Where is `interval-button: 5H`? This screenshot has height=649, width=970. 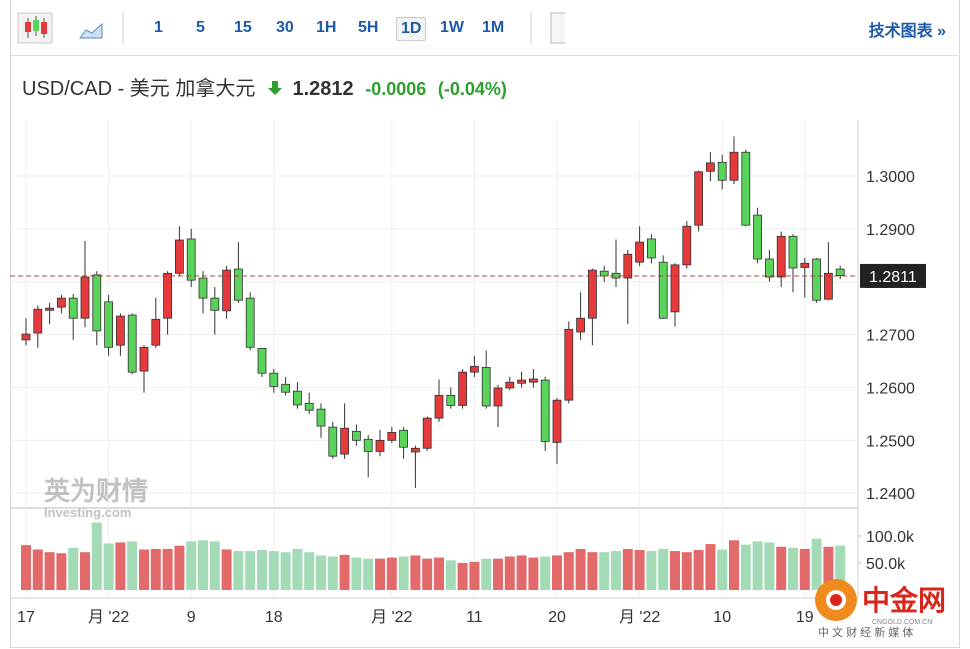
interval-button: 5H is located at coordinates (368, 27).